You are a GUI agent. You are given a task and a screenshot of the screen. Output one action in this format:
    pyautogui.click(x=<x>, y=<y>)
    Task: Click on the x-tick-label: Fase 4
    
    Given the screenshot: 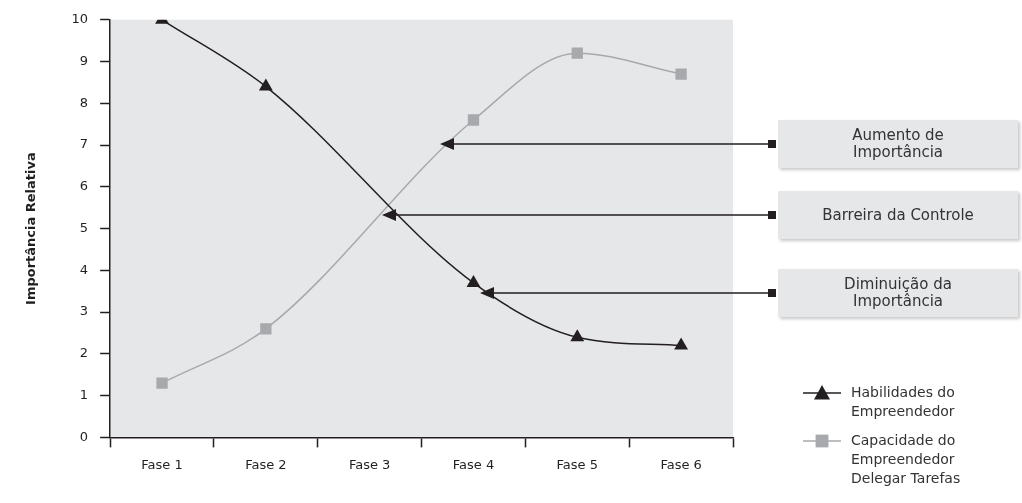 What is the action you would take?
    pyautogui.click(x=473, y=464)
    